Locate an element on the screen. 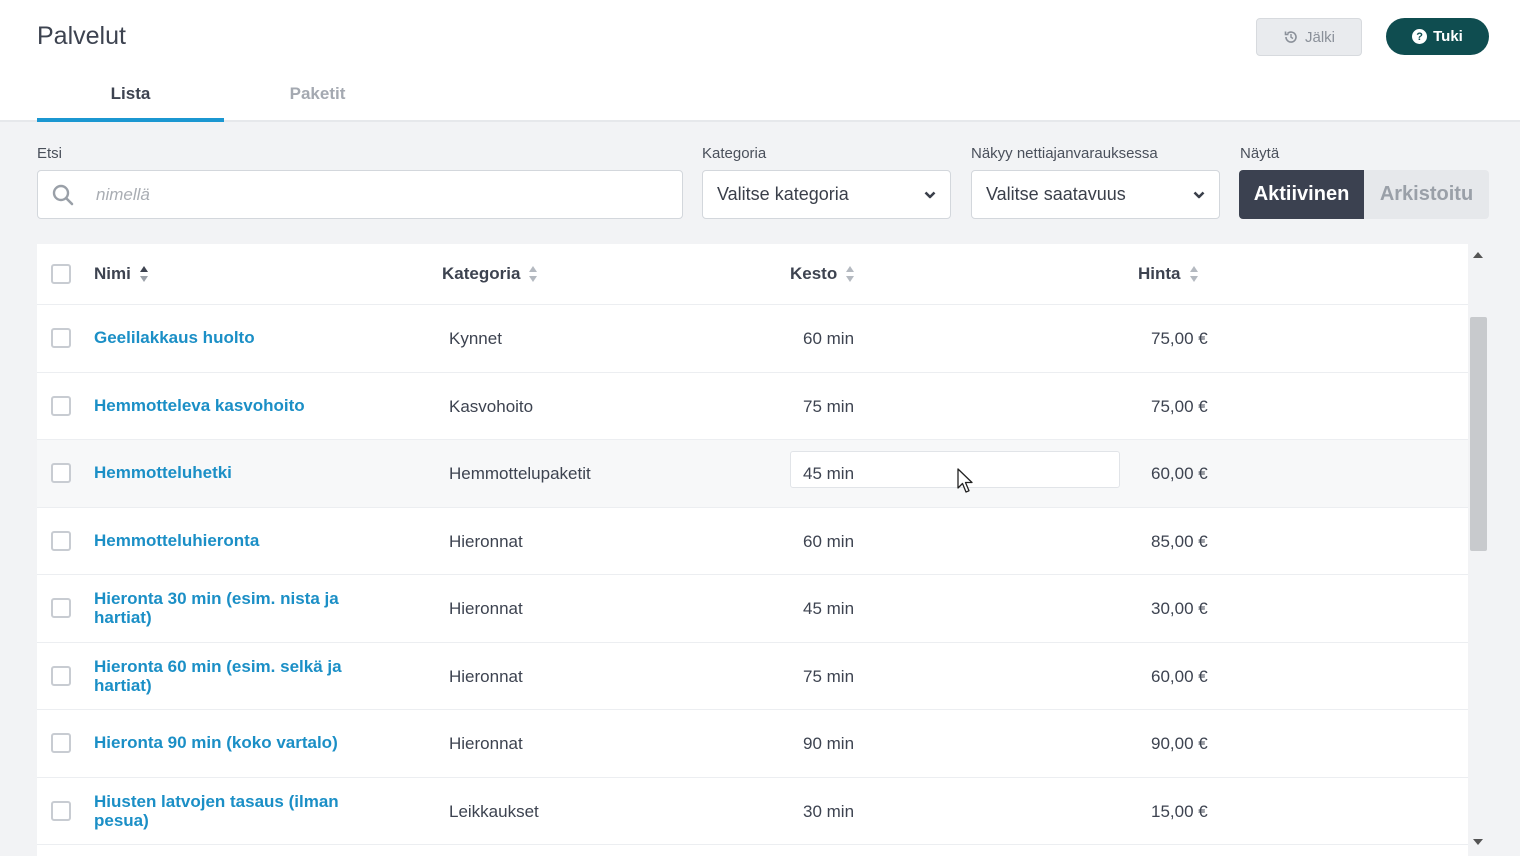 Image resolution: width=1520 pixels, height=856 pixels. service-name-link: Hiusten latvojen tasaus (ilman pesua) is located at coordinates (216, 810).